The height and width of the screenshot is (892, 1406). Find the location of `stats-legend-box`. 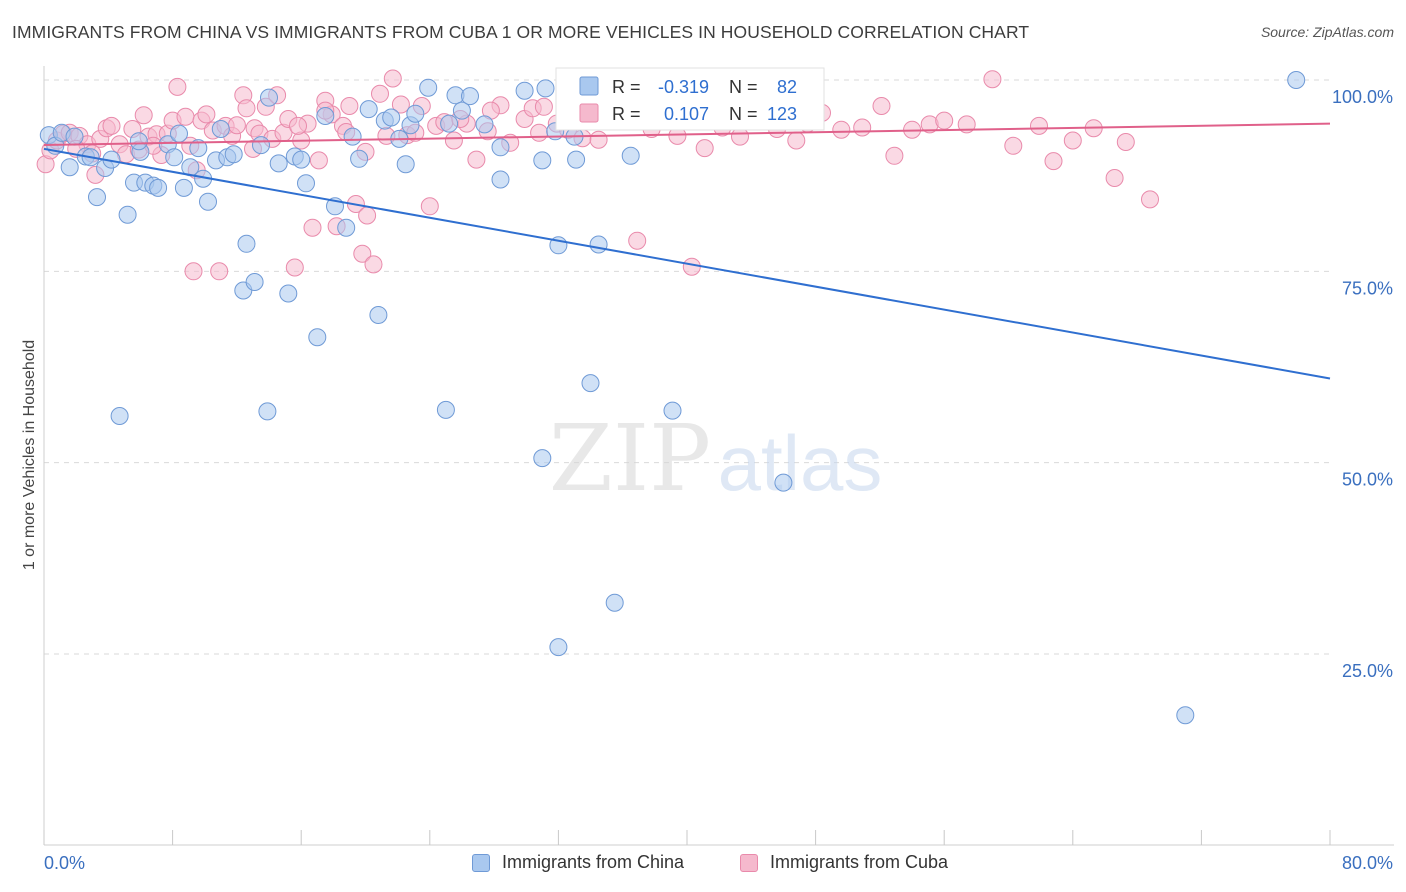

stats-legend-box is located at coordinates (690, 99).